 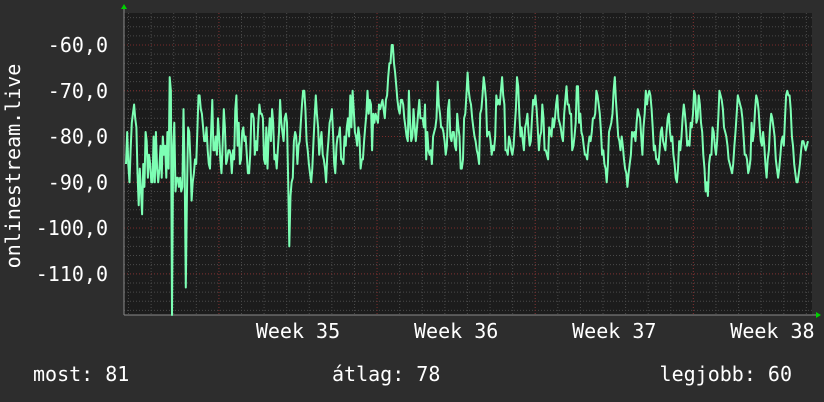 What do you see at coordinates (772, 331) in the screenshot?
I see `x-tick-label: Week 38` at bounding box center [772, 331].